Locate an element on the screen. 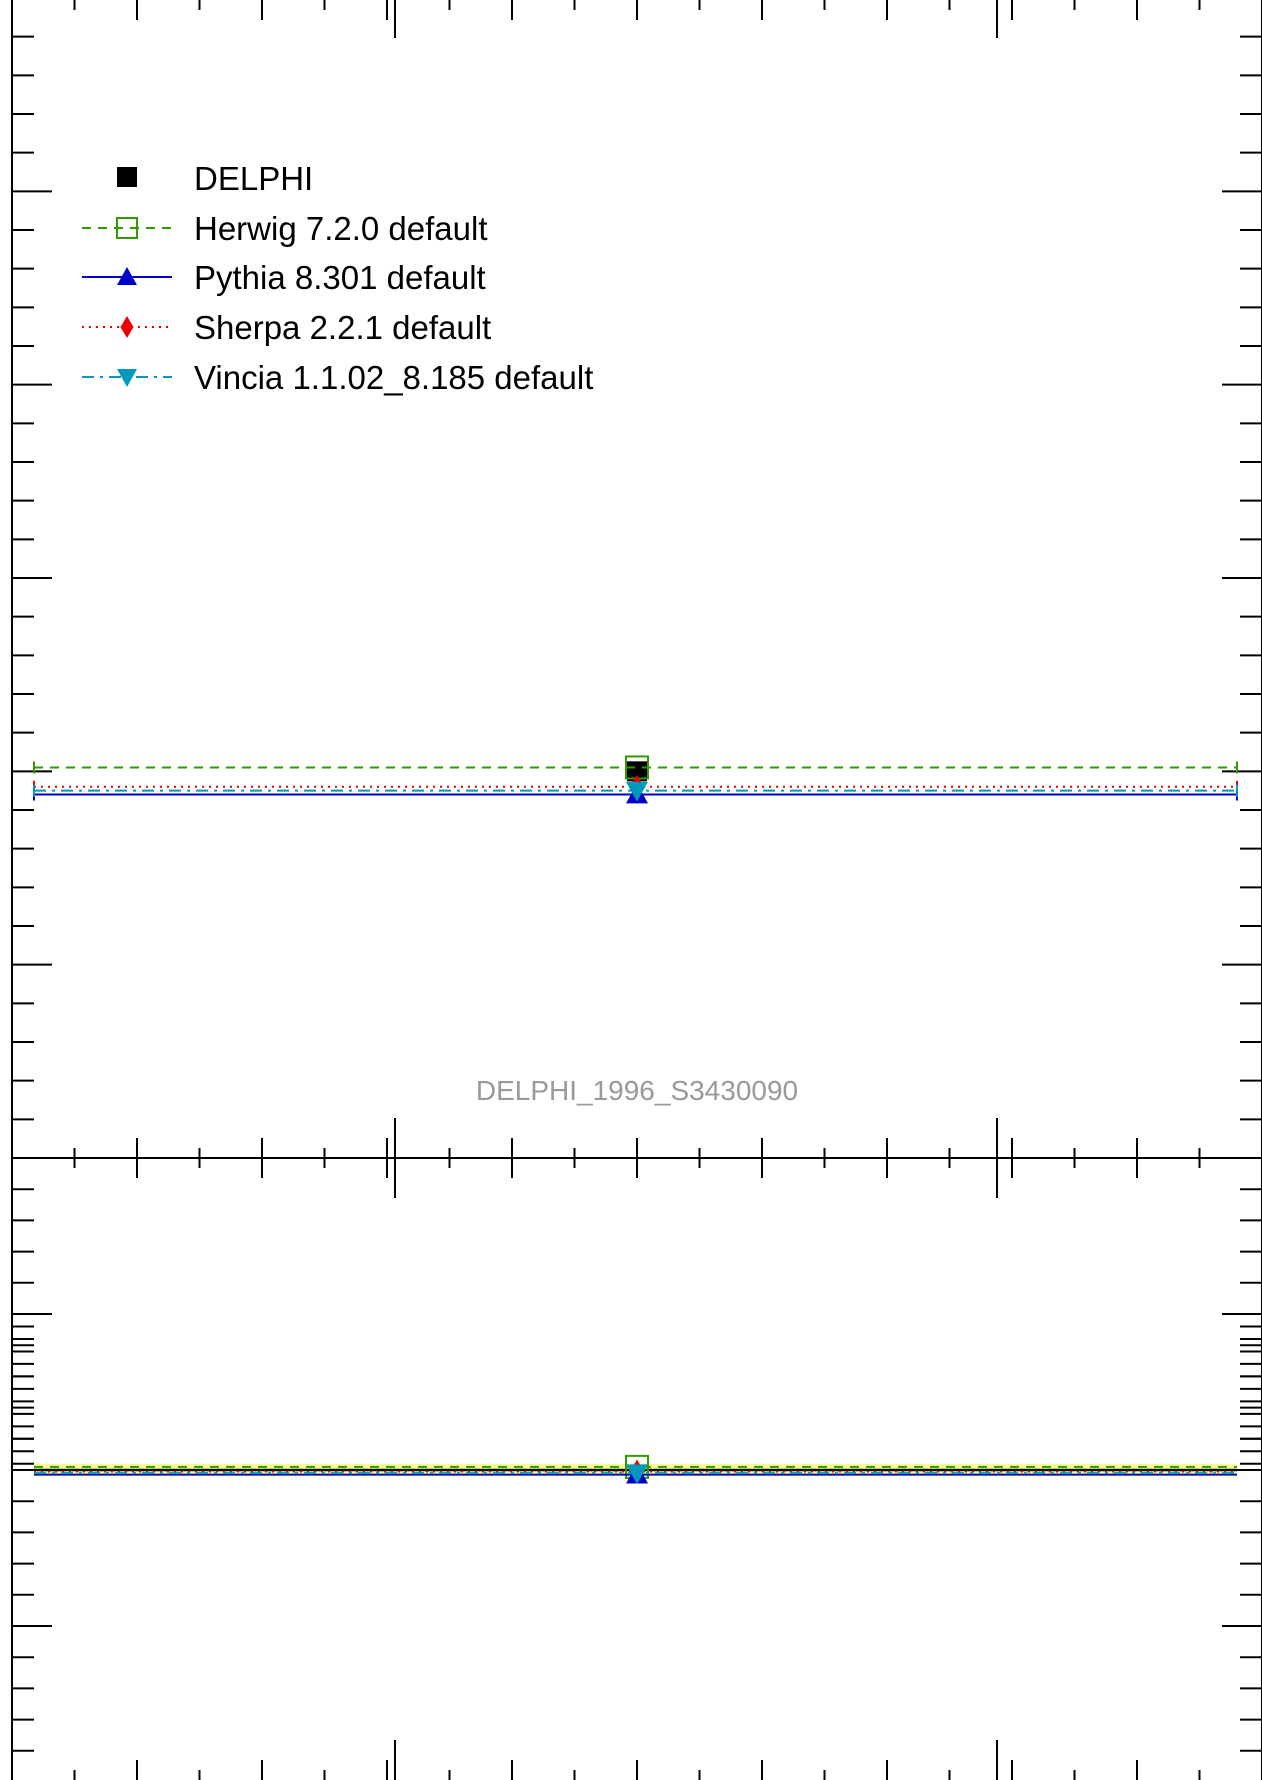 Image resolution: width=1262 pixels, height=1780 pixels. legend-marker-pythia is located at coordinates (127, 276).